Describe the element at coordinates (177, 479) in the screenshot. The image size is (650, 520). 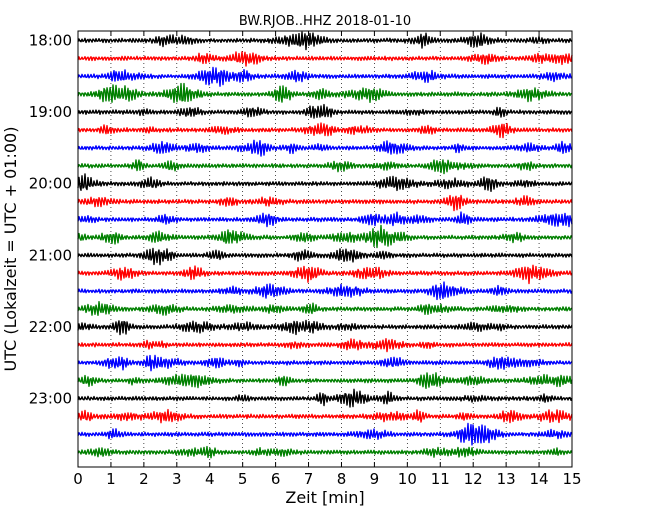
I see `x-tick-label: 3` at that location.